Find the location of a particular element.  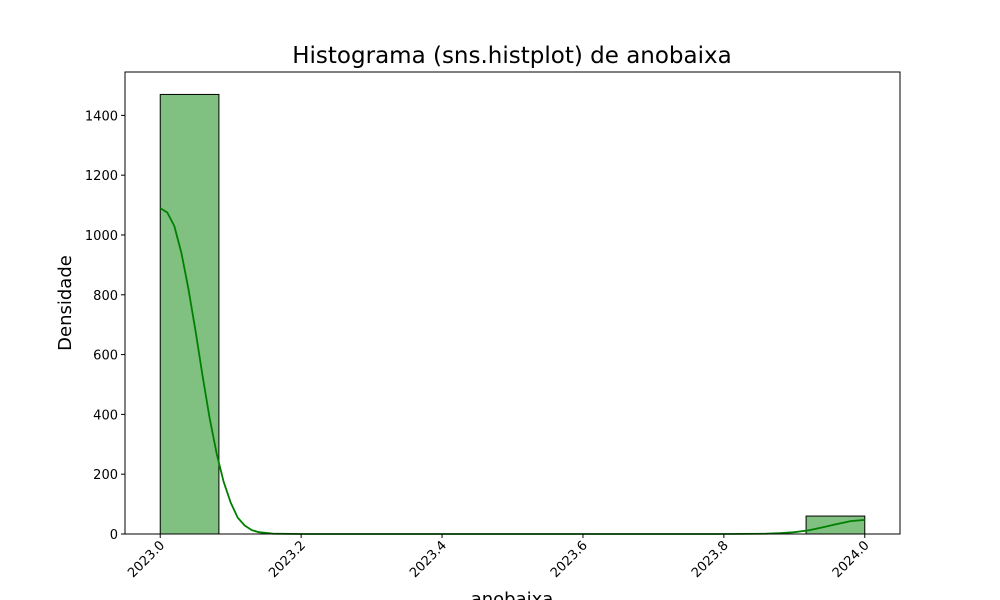

y-tick-label: 1400 is located at coordinates (101, 116).